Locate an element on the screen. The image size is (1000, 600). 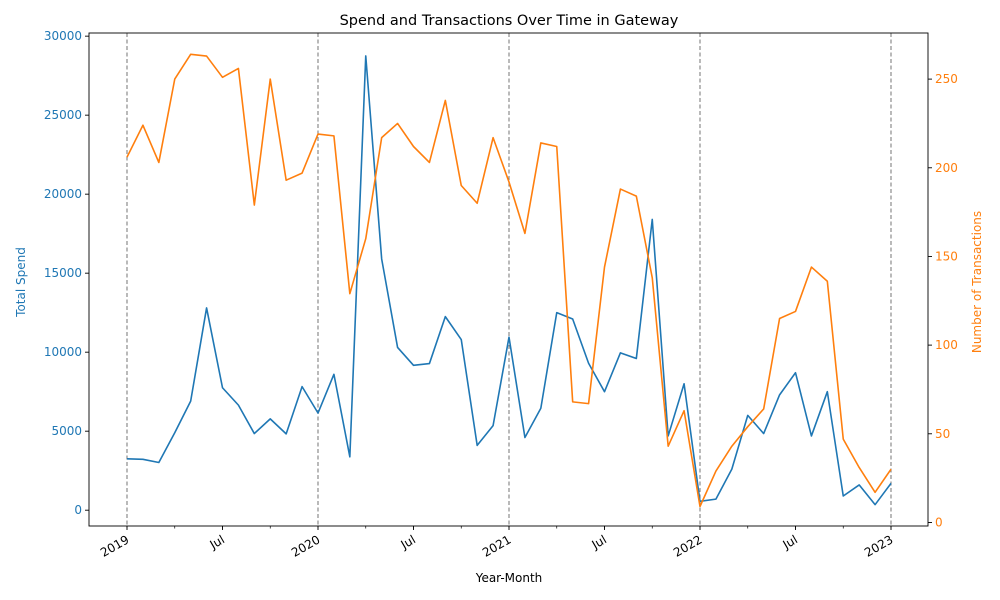
left-y-tick-label: 0 is located at coordinates (78, 510).